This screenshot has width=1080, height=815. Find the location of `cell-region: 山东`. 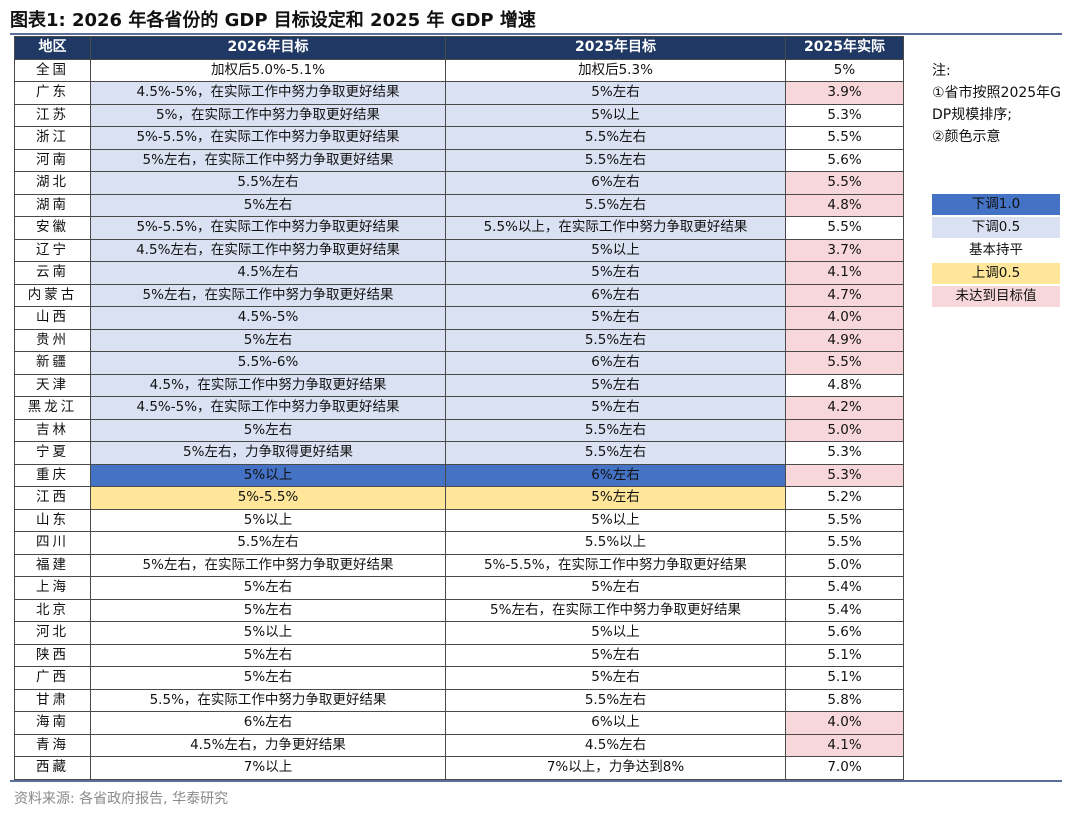

cell-region: 山东 is located at coordinates (52, 520).